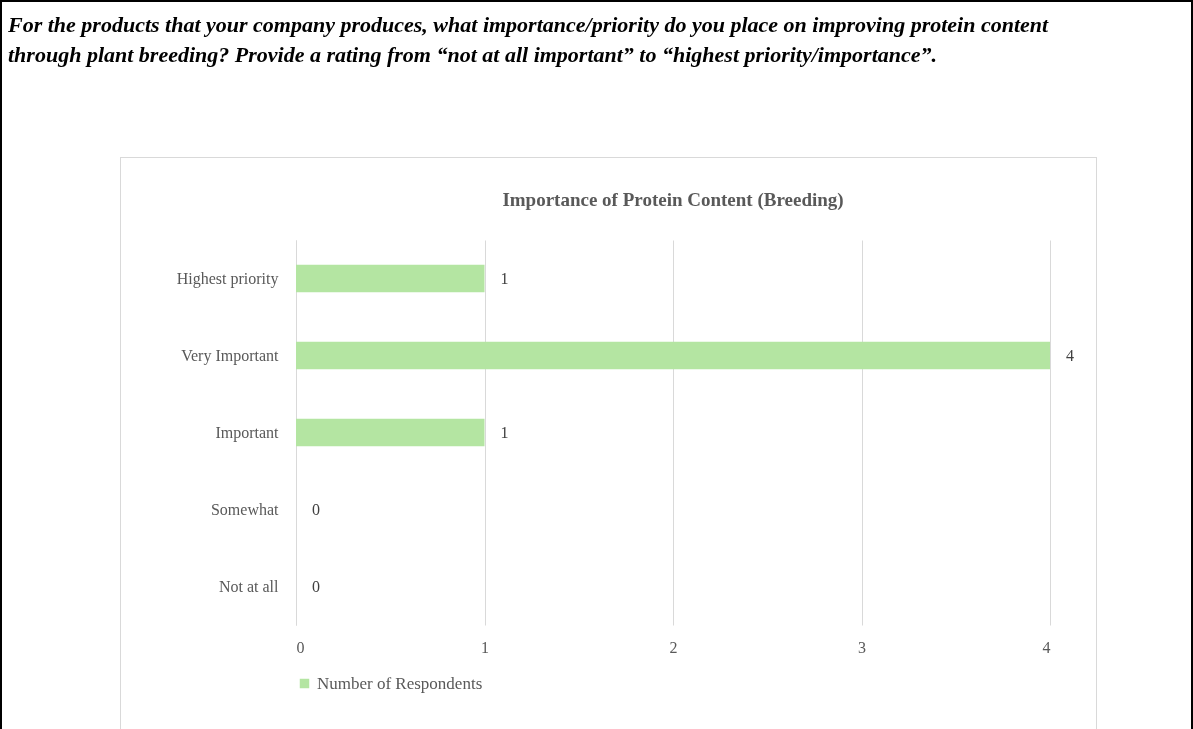  What do you see at coordinates (1046, 647) in the screenshot?
I see `x-tick-label: 4` at bounding box center [1046, 647].